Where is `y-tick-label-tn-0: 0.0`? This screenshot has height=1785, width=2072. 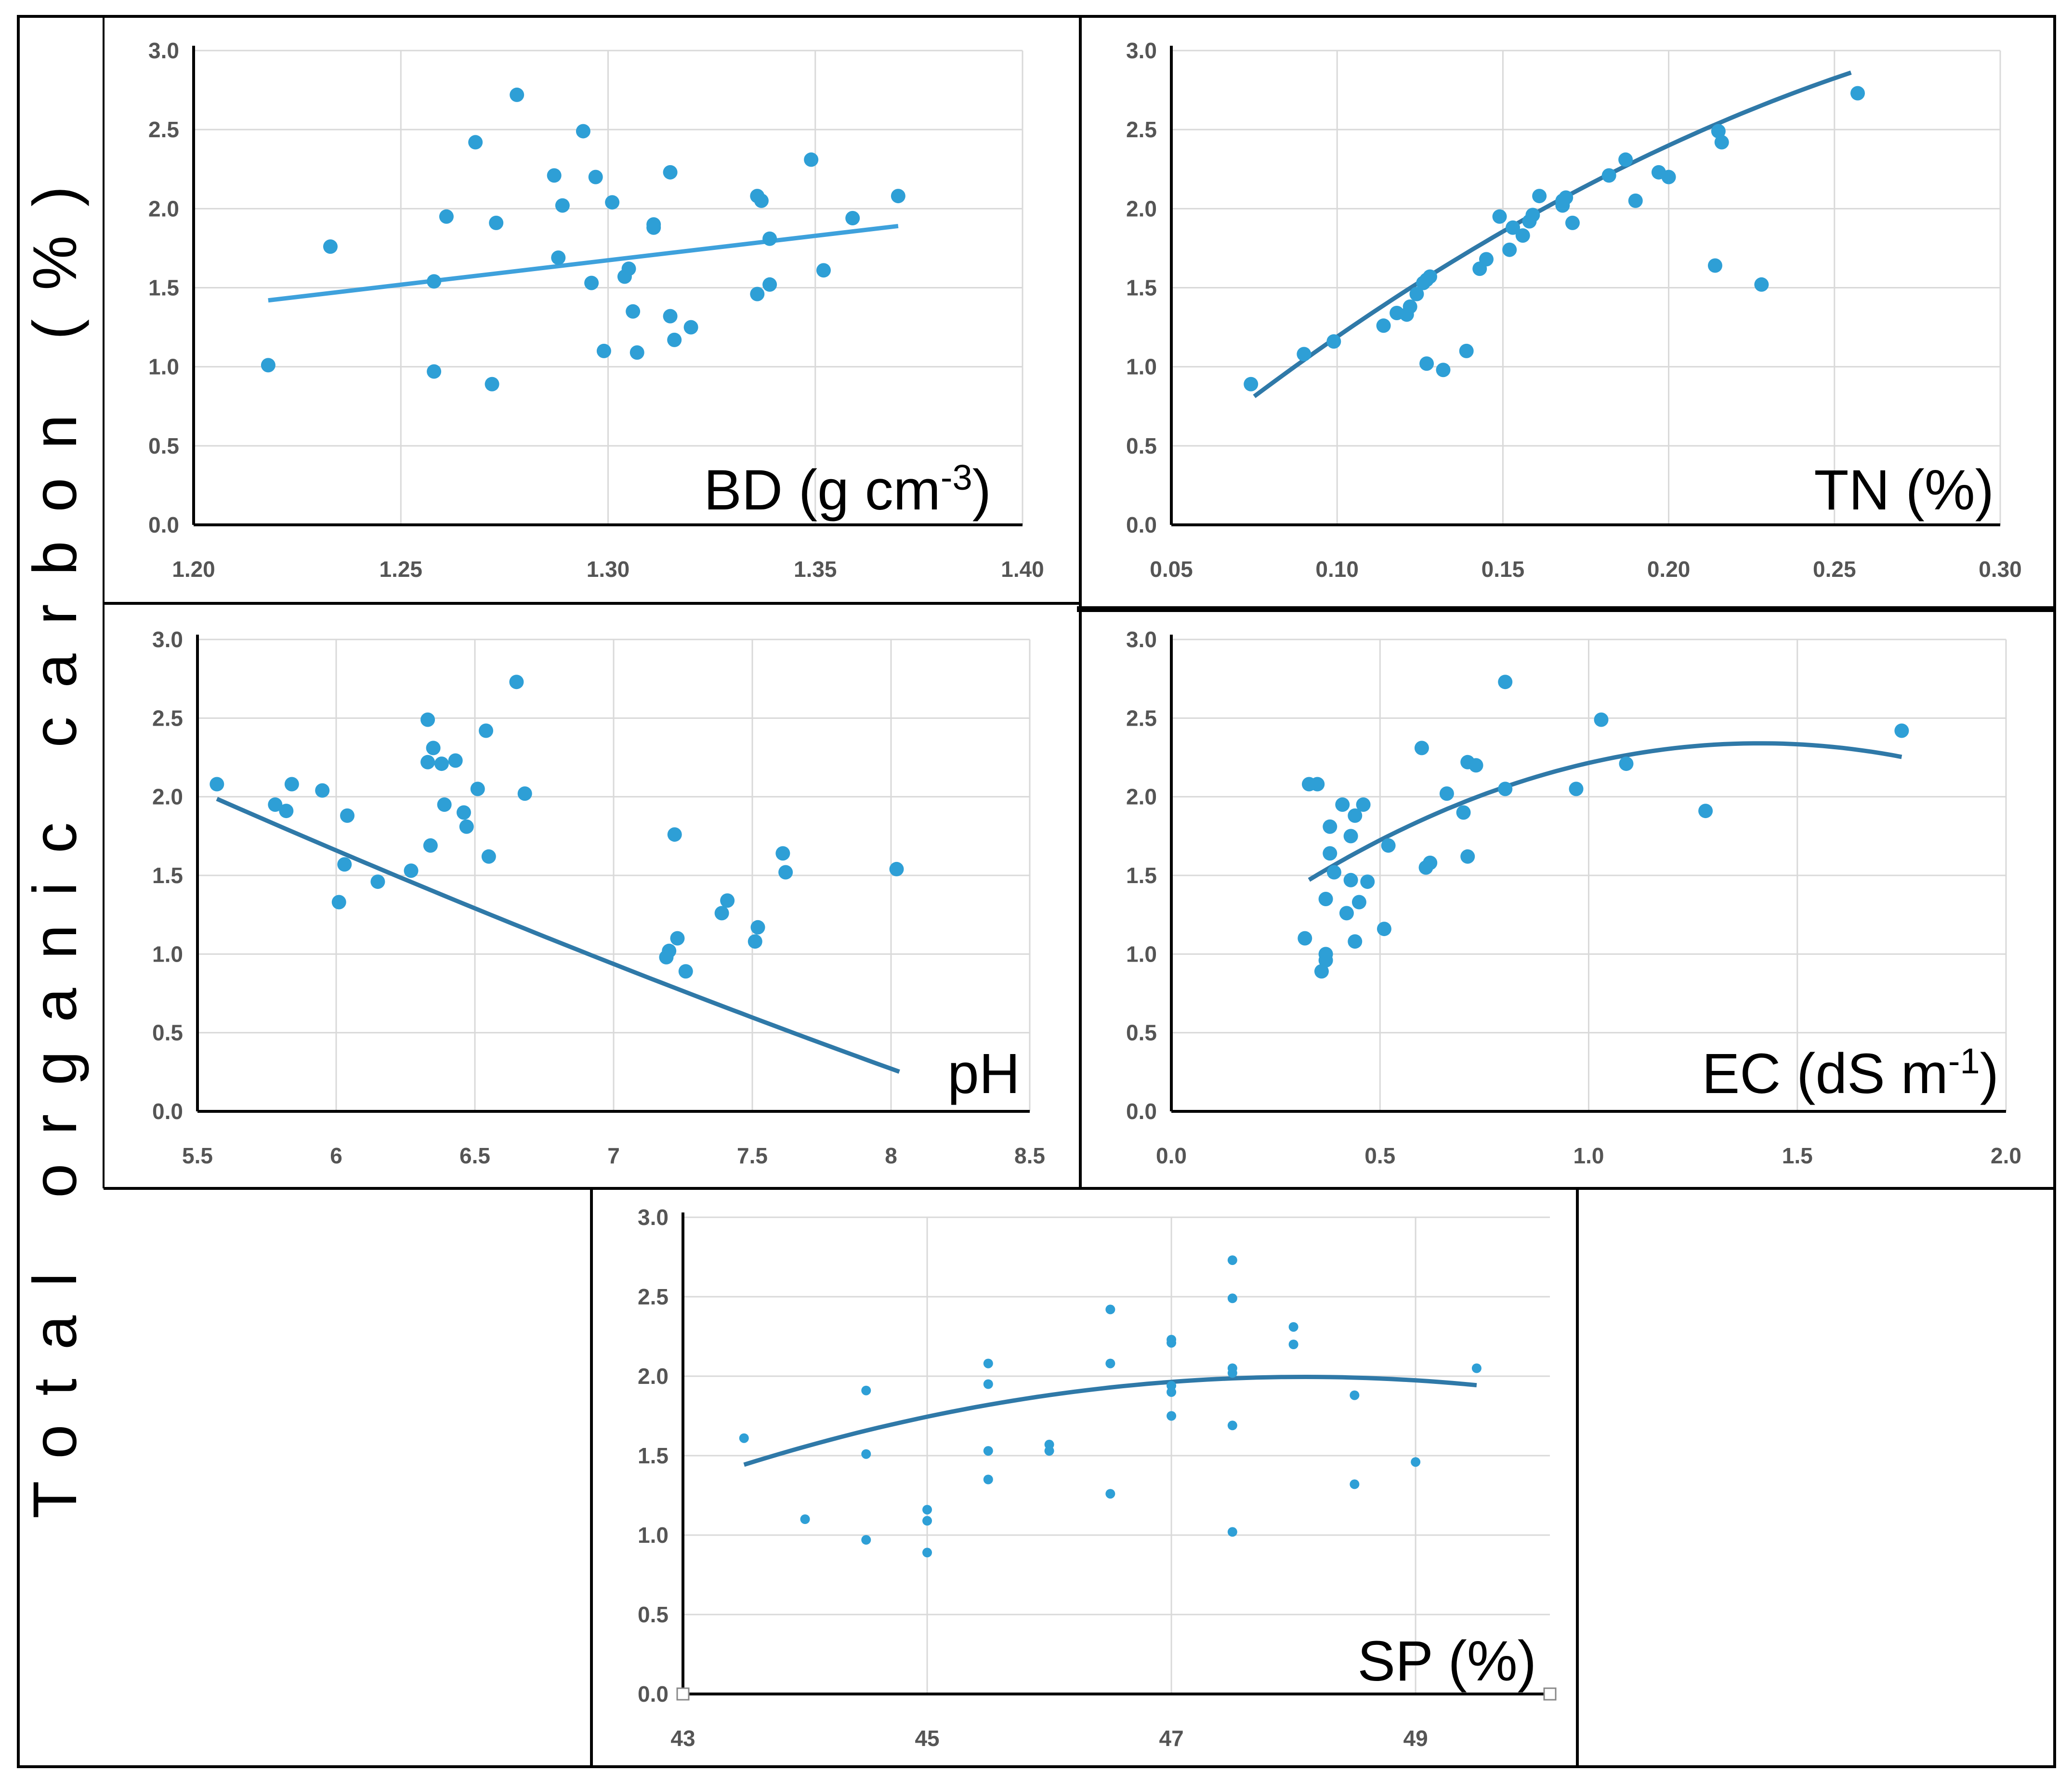
y-tick-label-tn-0: 0.0 is located at coordinates (1142, 524).